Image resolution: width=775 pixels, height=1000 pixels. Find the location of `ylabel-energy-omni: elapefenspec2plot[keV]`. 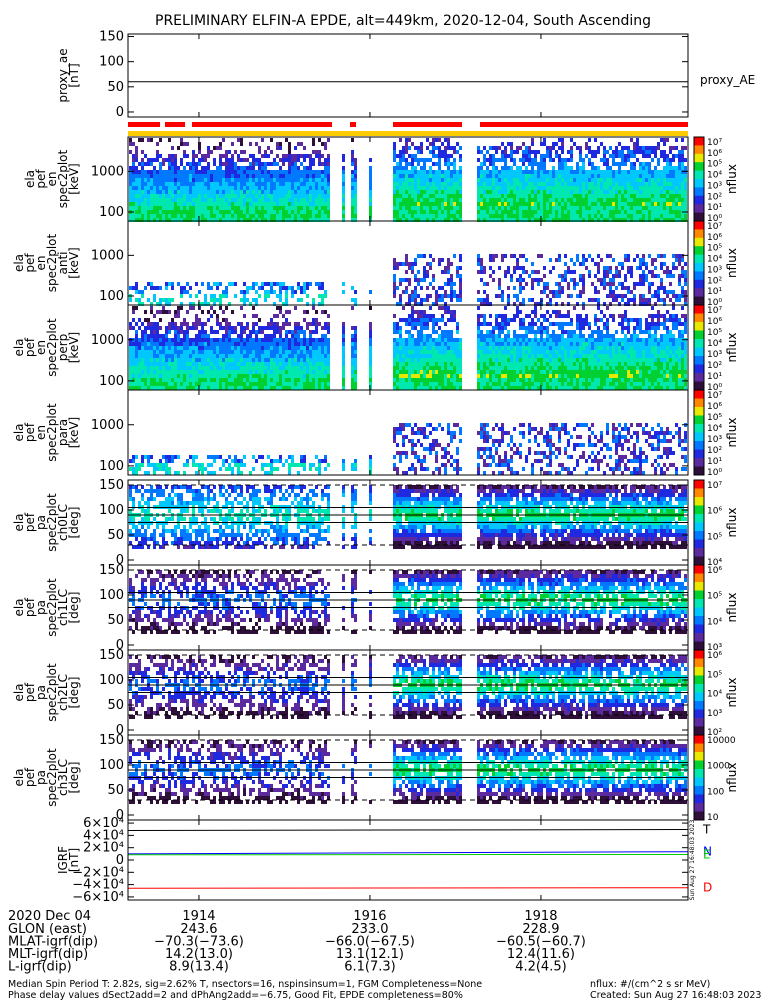

ylabel-energy-omni: elapefenspec2plot[keV] is located at coordinates (52, 178).